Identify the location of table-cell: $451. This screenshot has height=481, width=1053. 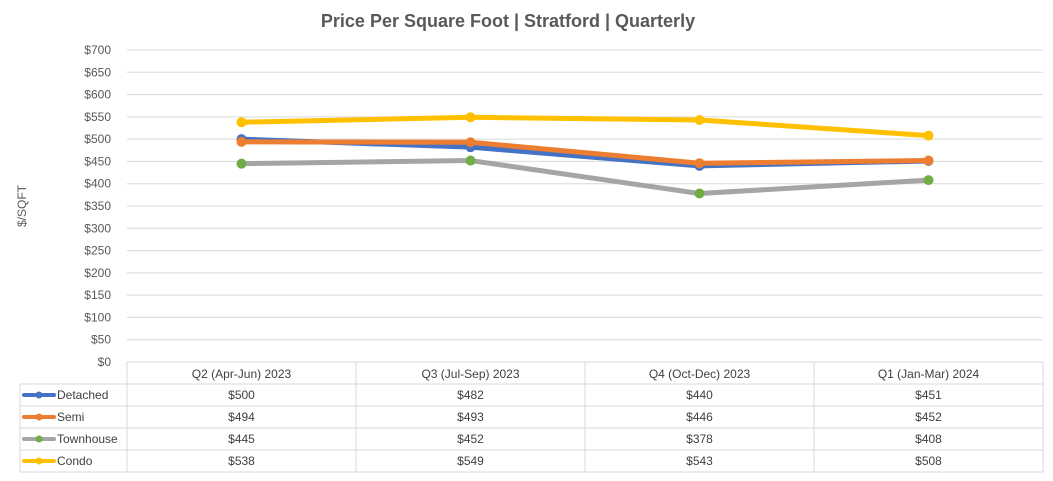
(928, 395).